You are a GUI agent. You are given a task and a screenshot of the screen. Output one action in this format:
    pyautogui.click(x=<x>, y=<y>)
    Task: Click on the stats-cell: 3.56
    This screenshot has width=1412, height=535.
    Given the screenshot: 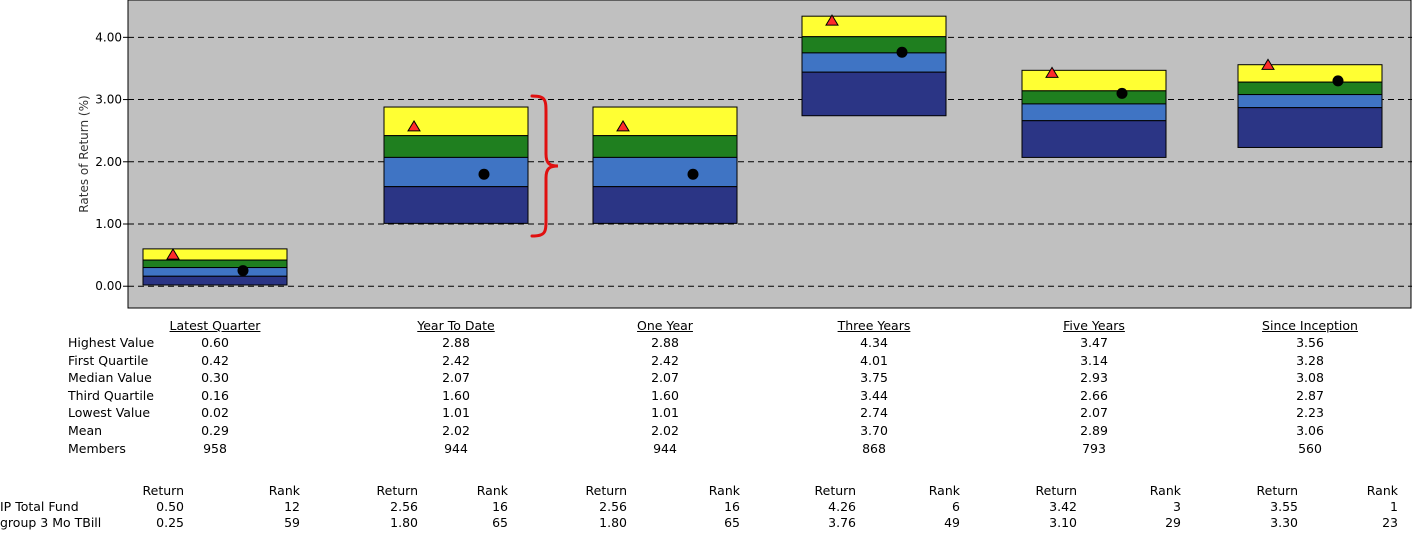 What is the action you would take?
    pyautogui.click(x=1310, y=342)
    